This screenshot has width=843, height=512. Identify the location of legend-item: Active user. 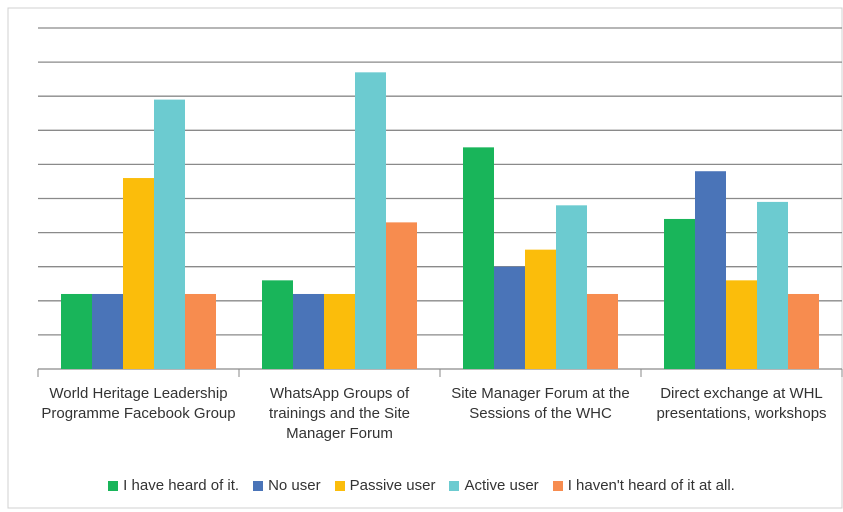
(494, 485).